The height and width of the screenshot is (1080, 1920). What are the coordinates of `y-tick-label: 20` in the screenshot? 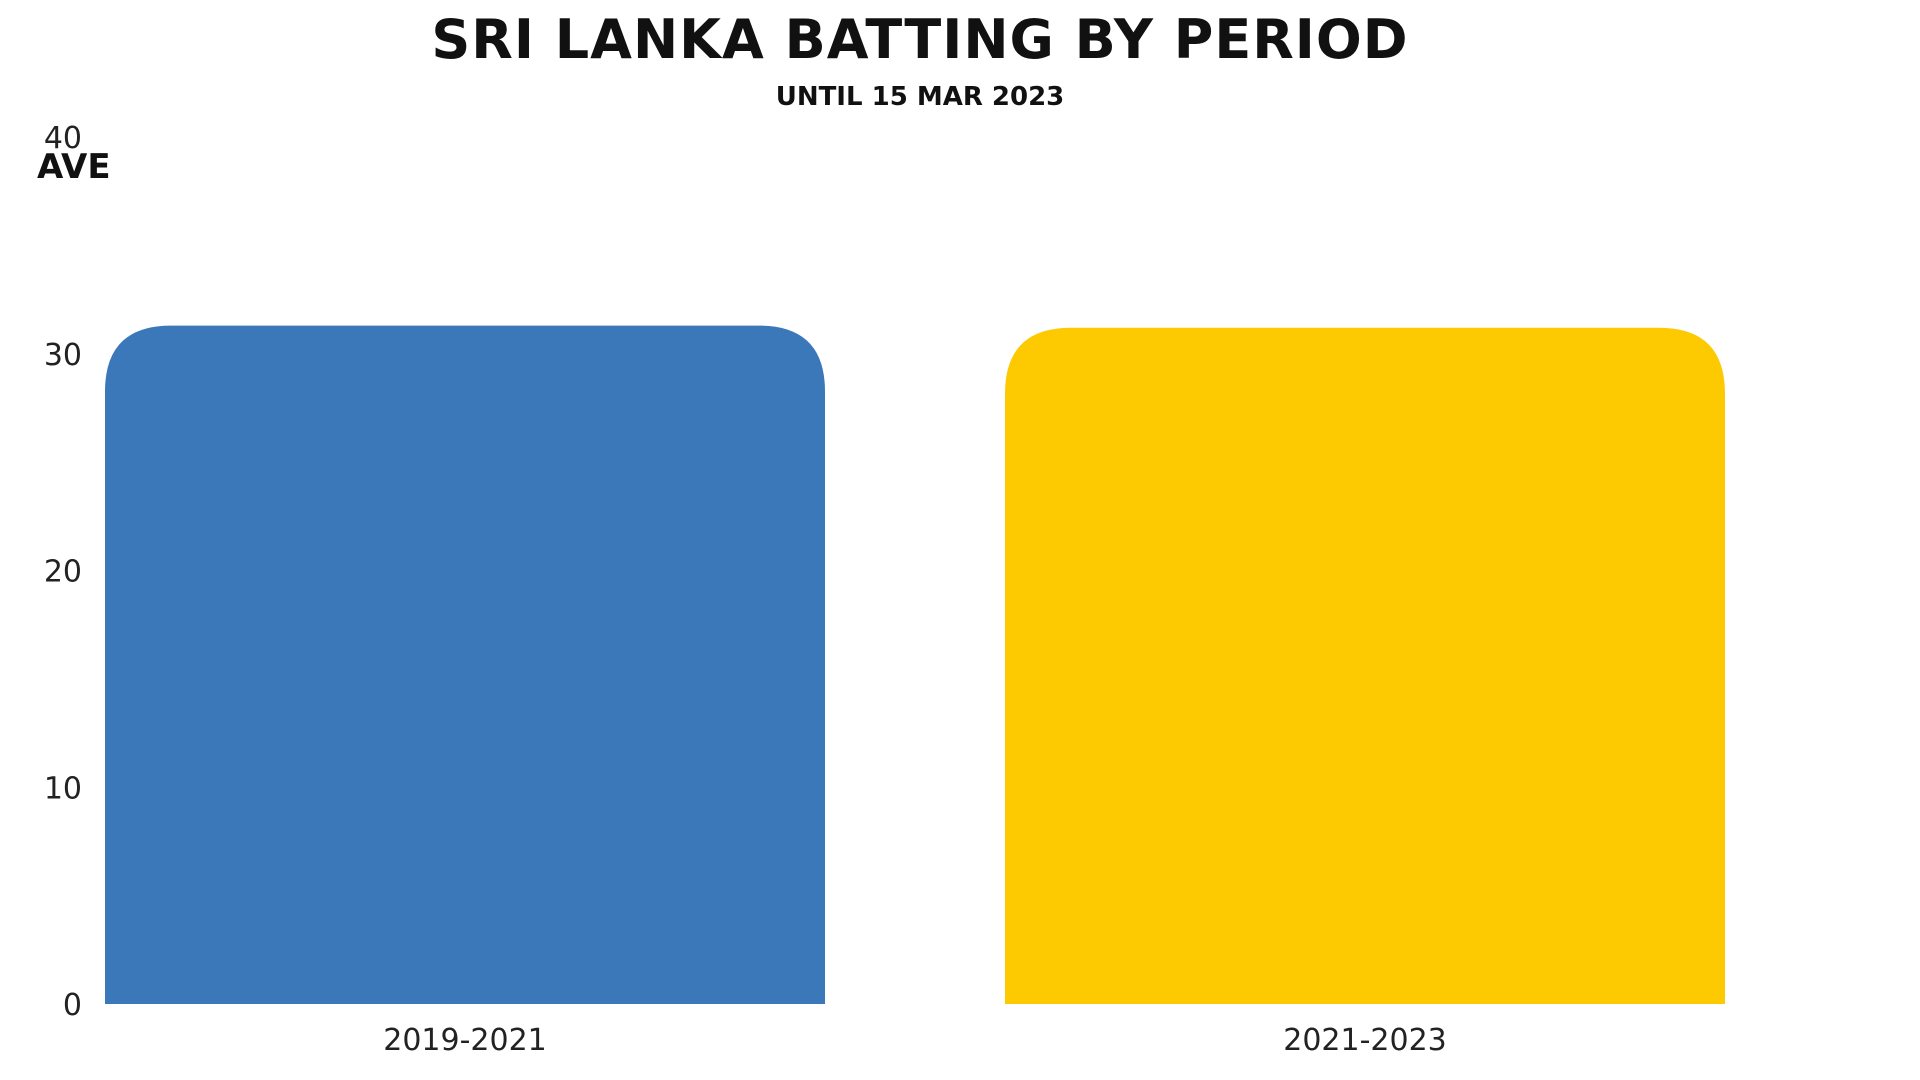 It's located at (63, 572).